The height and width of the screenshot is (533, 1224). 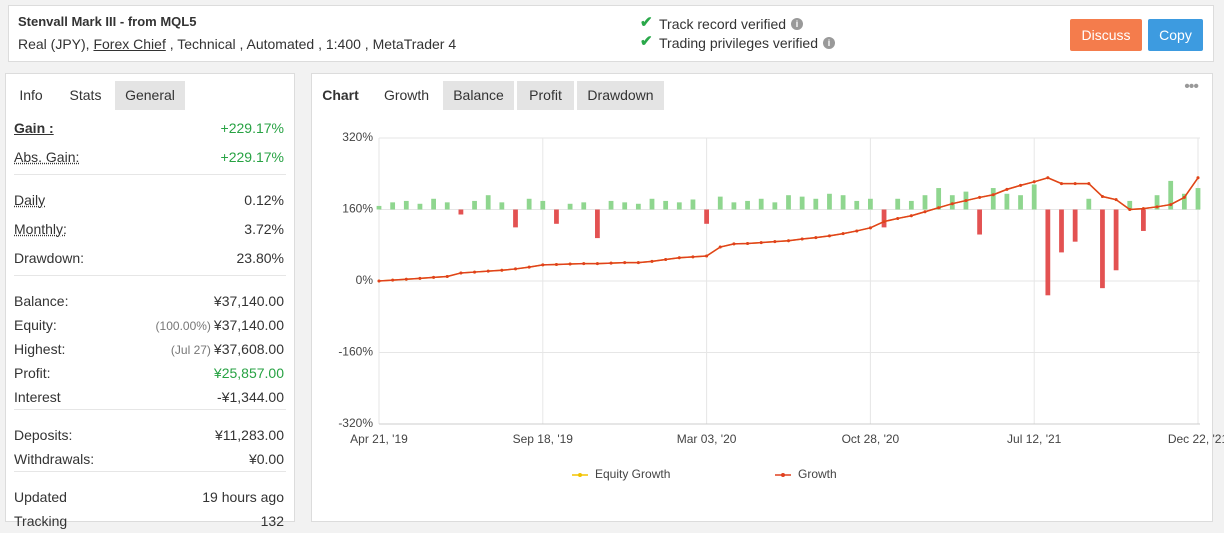 I want to click on tab: Stats, so click(x=85, y=95).